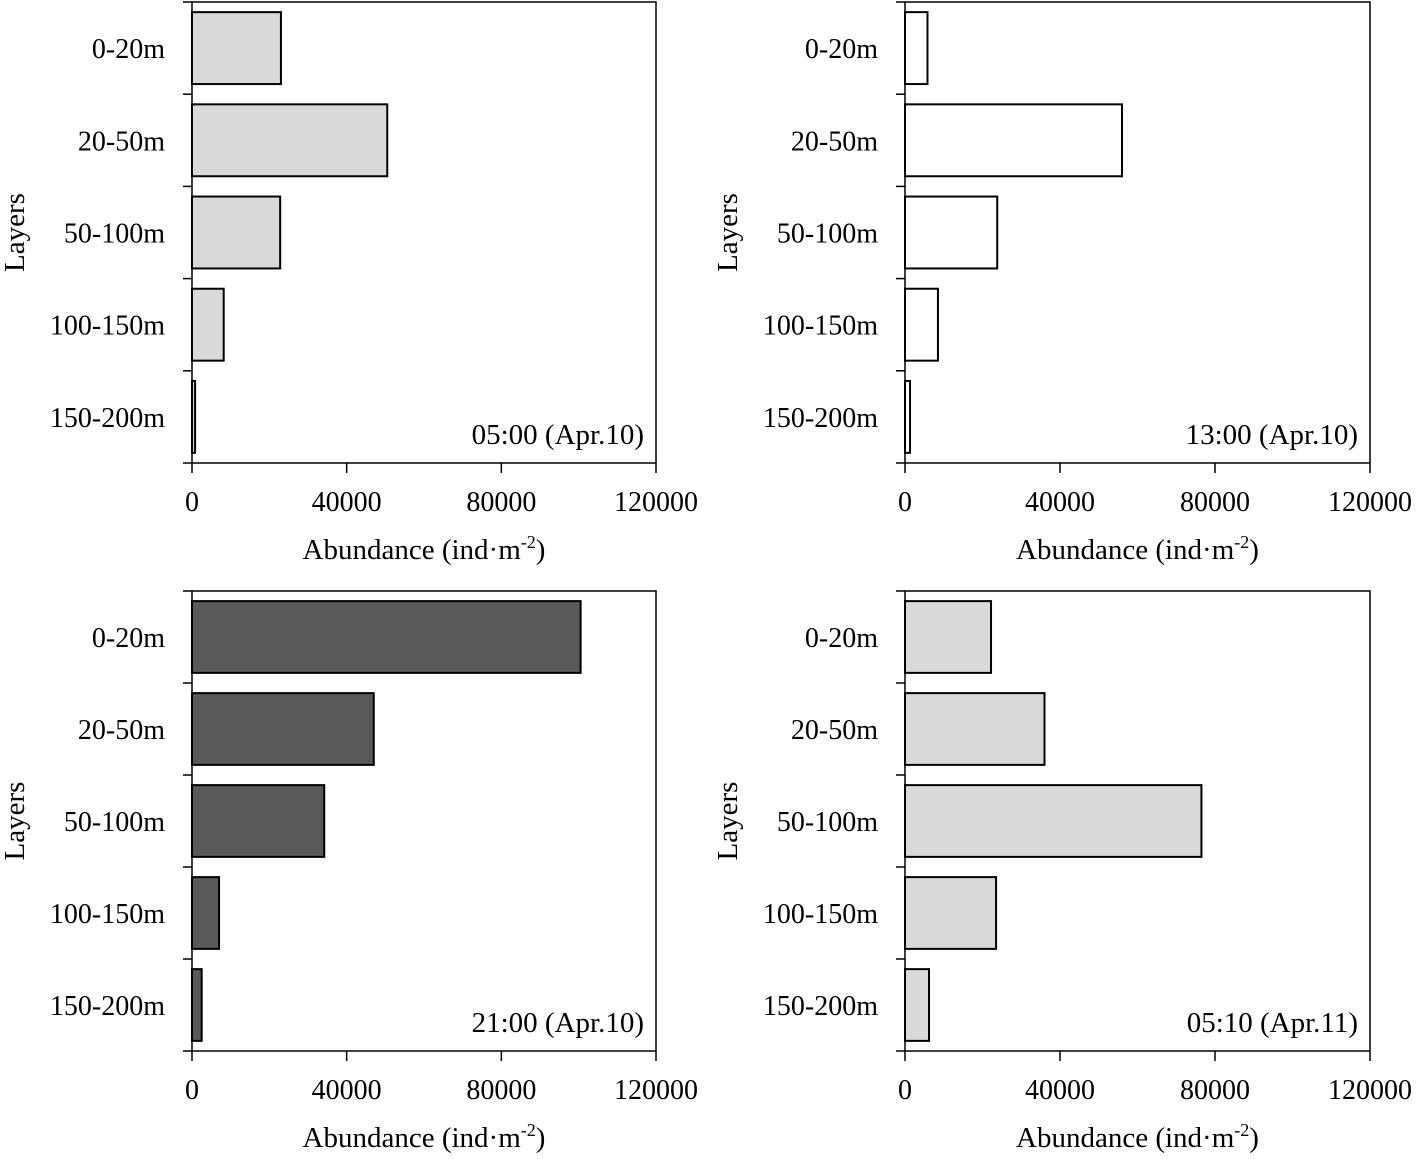 This screenshot has width=1418, height=1159. Describe the element at coordinates (1272, 1023) in the screenshot. I see `time-annotation: 05:10 (Apr.11)` at that location.